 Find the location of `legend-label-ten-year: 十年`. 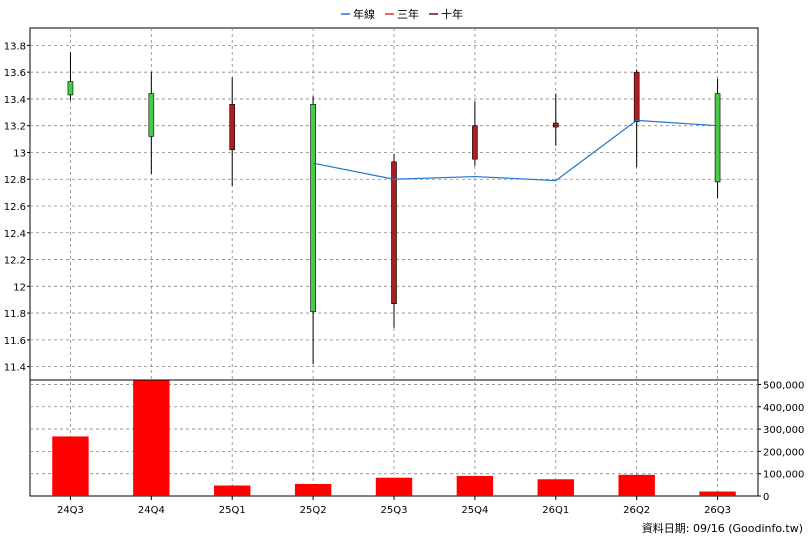

legend-label-ten-year: 十年 is located at coordinates (452, 14).